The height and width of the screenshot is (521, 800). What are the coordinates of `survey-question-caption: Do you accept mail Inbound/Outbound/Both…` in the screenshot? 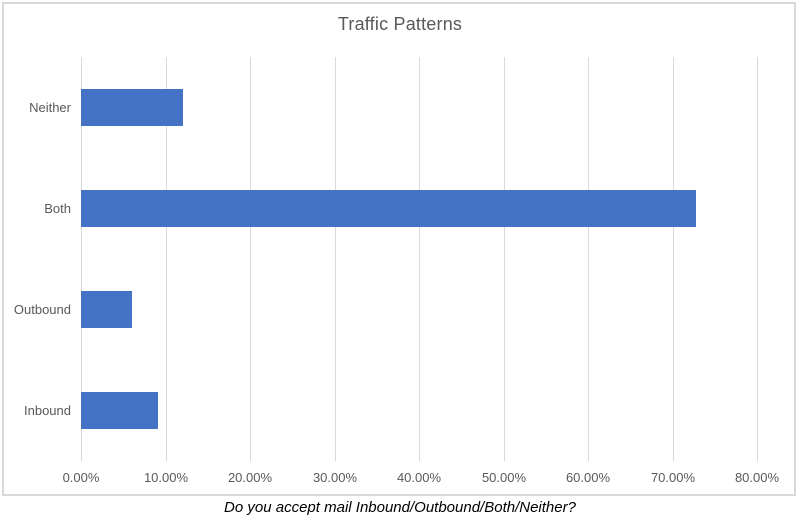 It's located at (400, 507).